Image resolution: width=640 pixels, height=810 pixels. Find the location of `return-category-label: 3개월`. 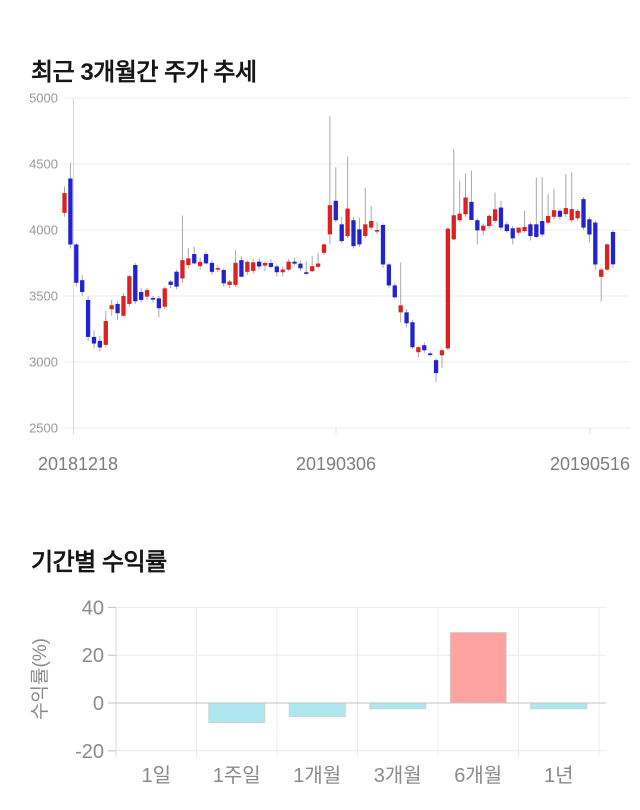

return-category-label: 3개월 is located at coordinates (398, 775).